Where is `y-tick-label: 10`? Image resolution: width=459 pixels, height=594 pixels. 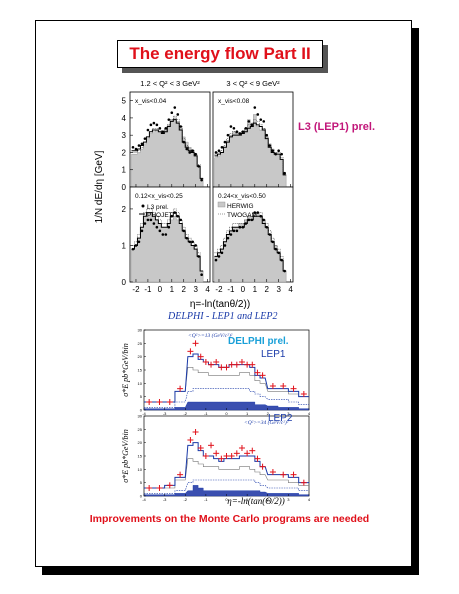 y-tick-label: 10 is located at coordinates (140, 383).